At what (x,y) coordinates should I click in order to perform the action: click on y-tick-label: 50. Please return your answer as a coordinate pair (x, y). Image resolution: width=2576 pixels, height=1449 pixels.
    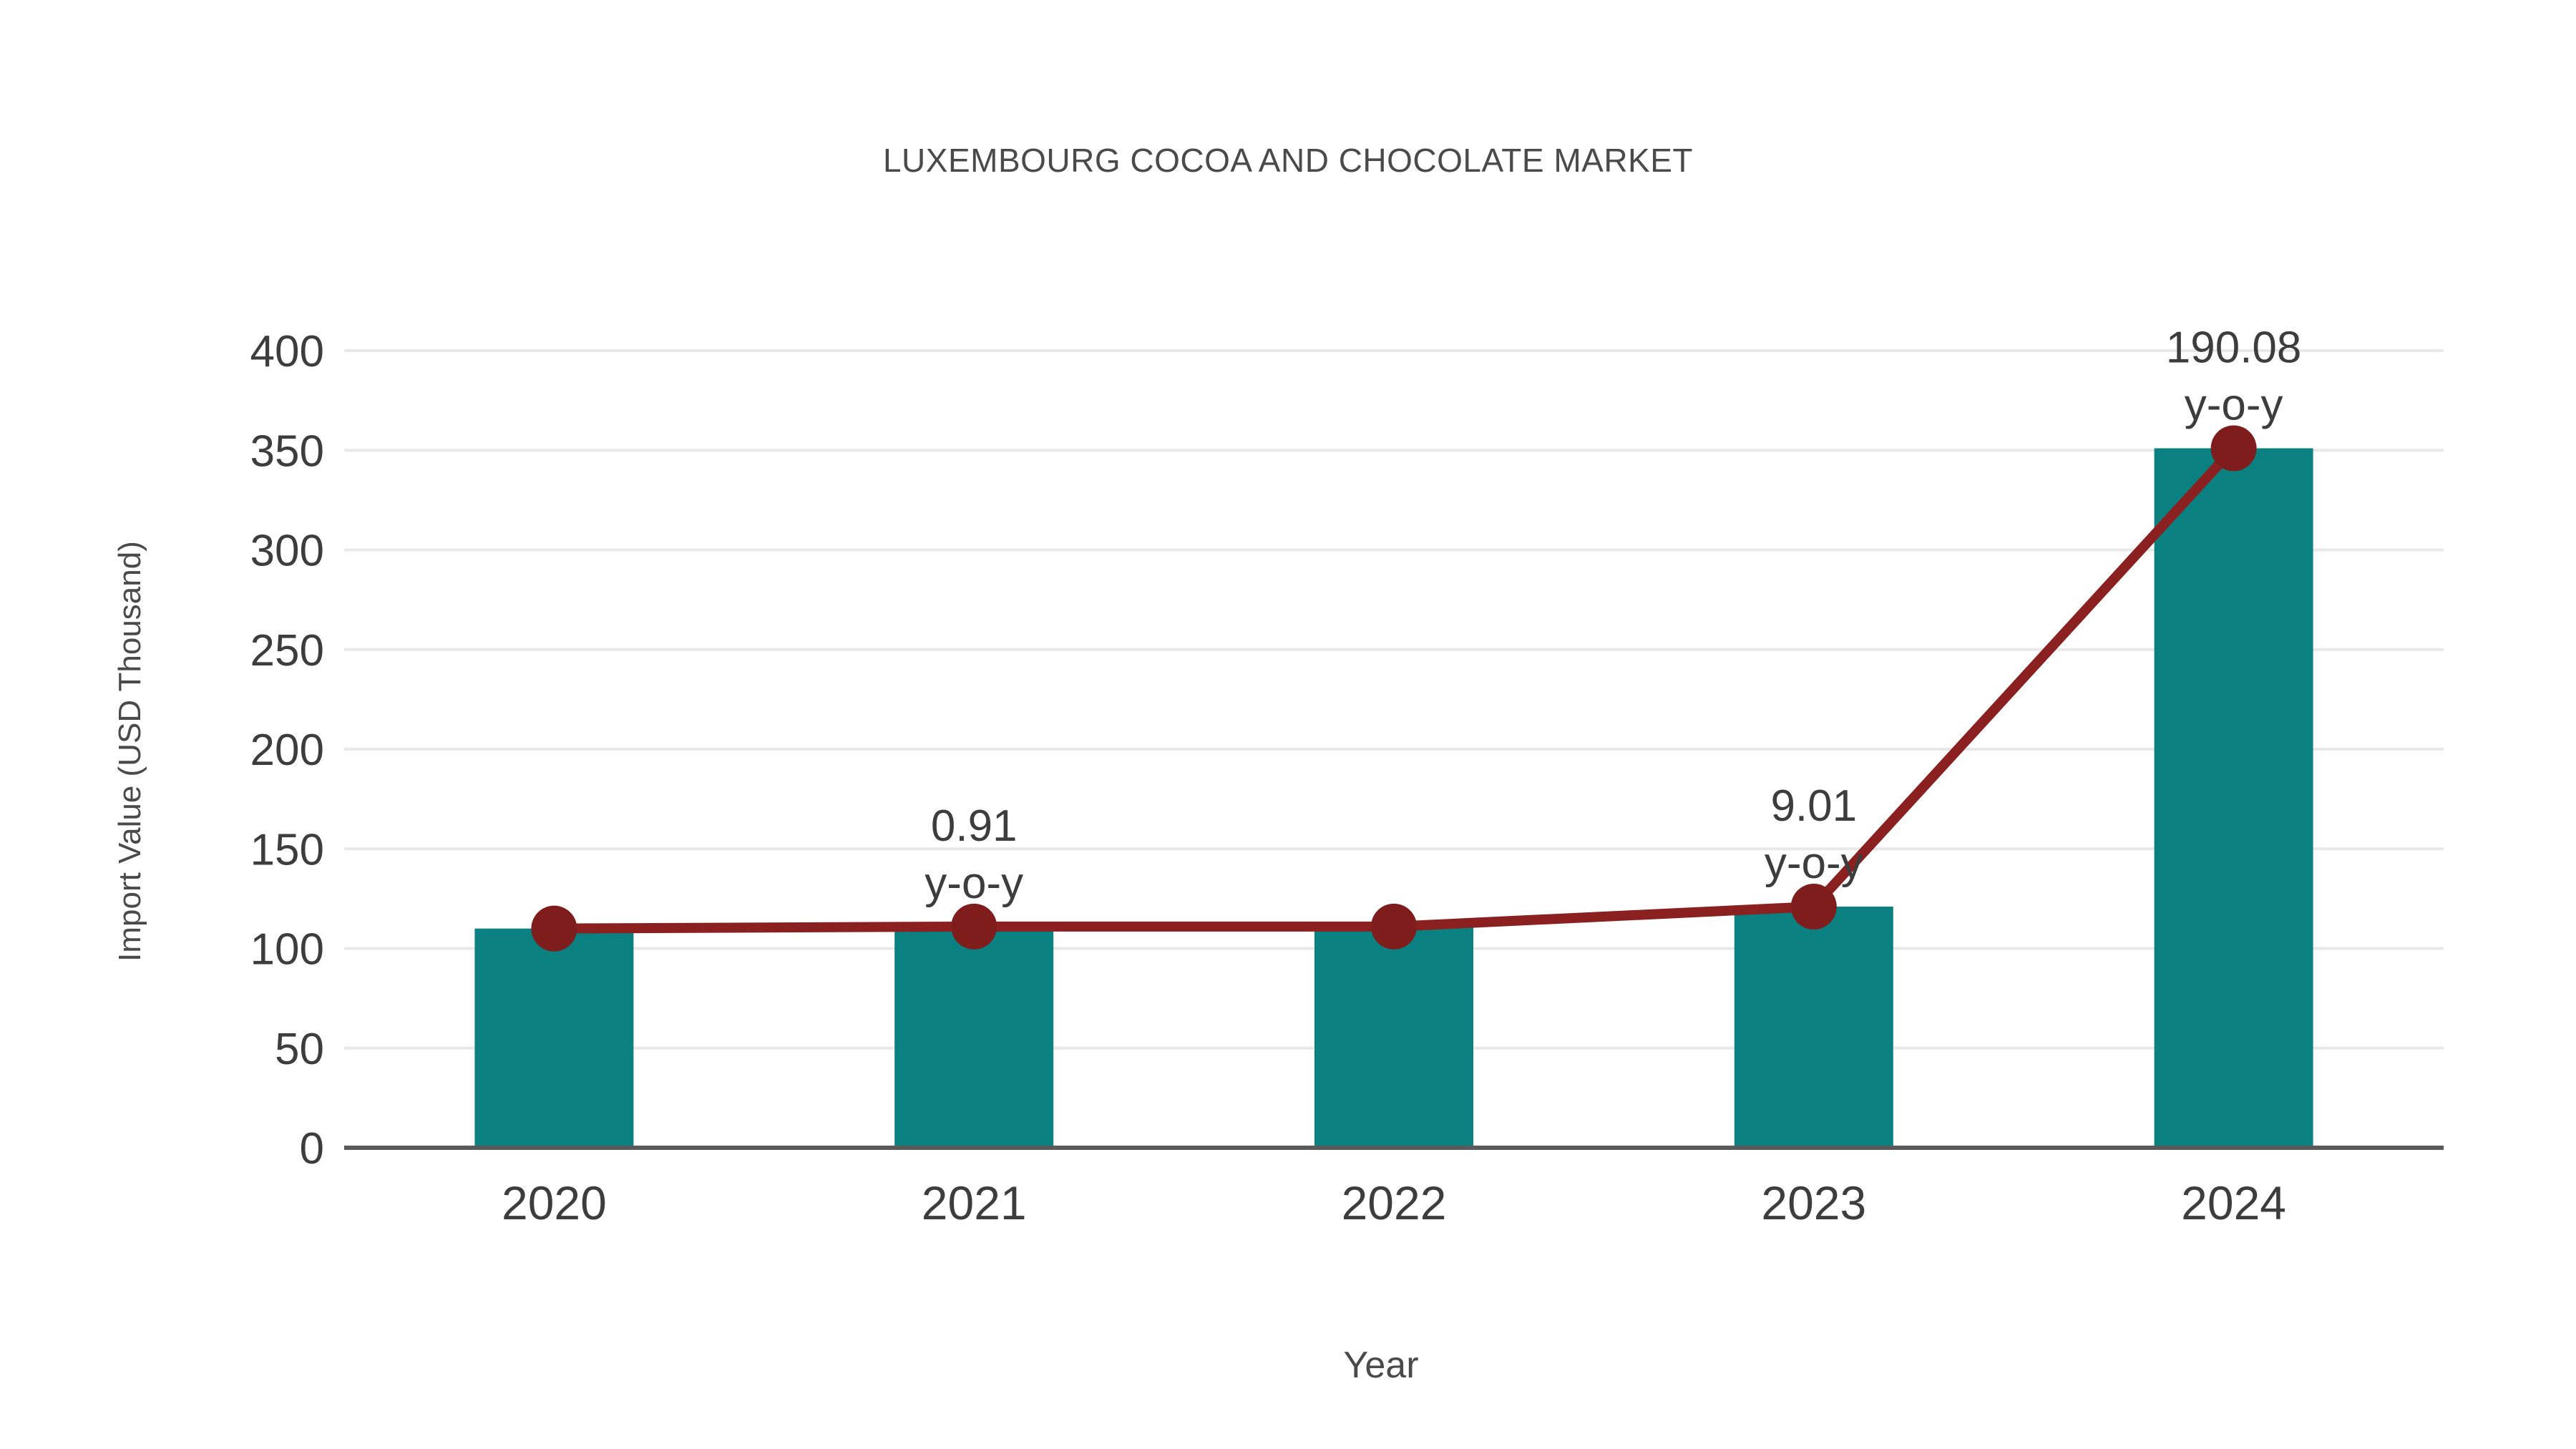
    Looking at the image, I should click on (299, 1049).